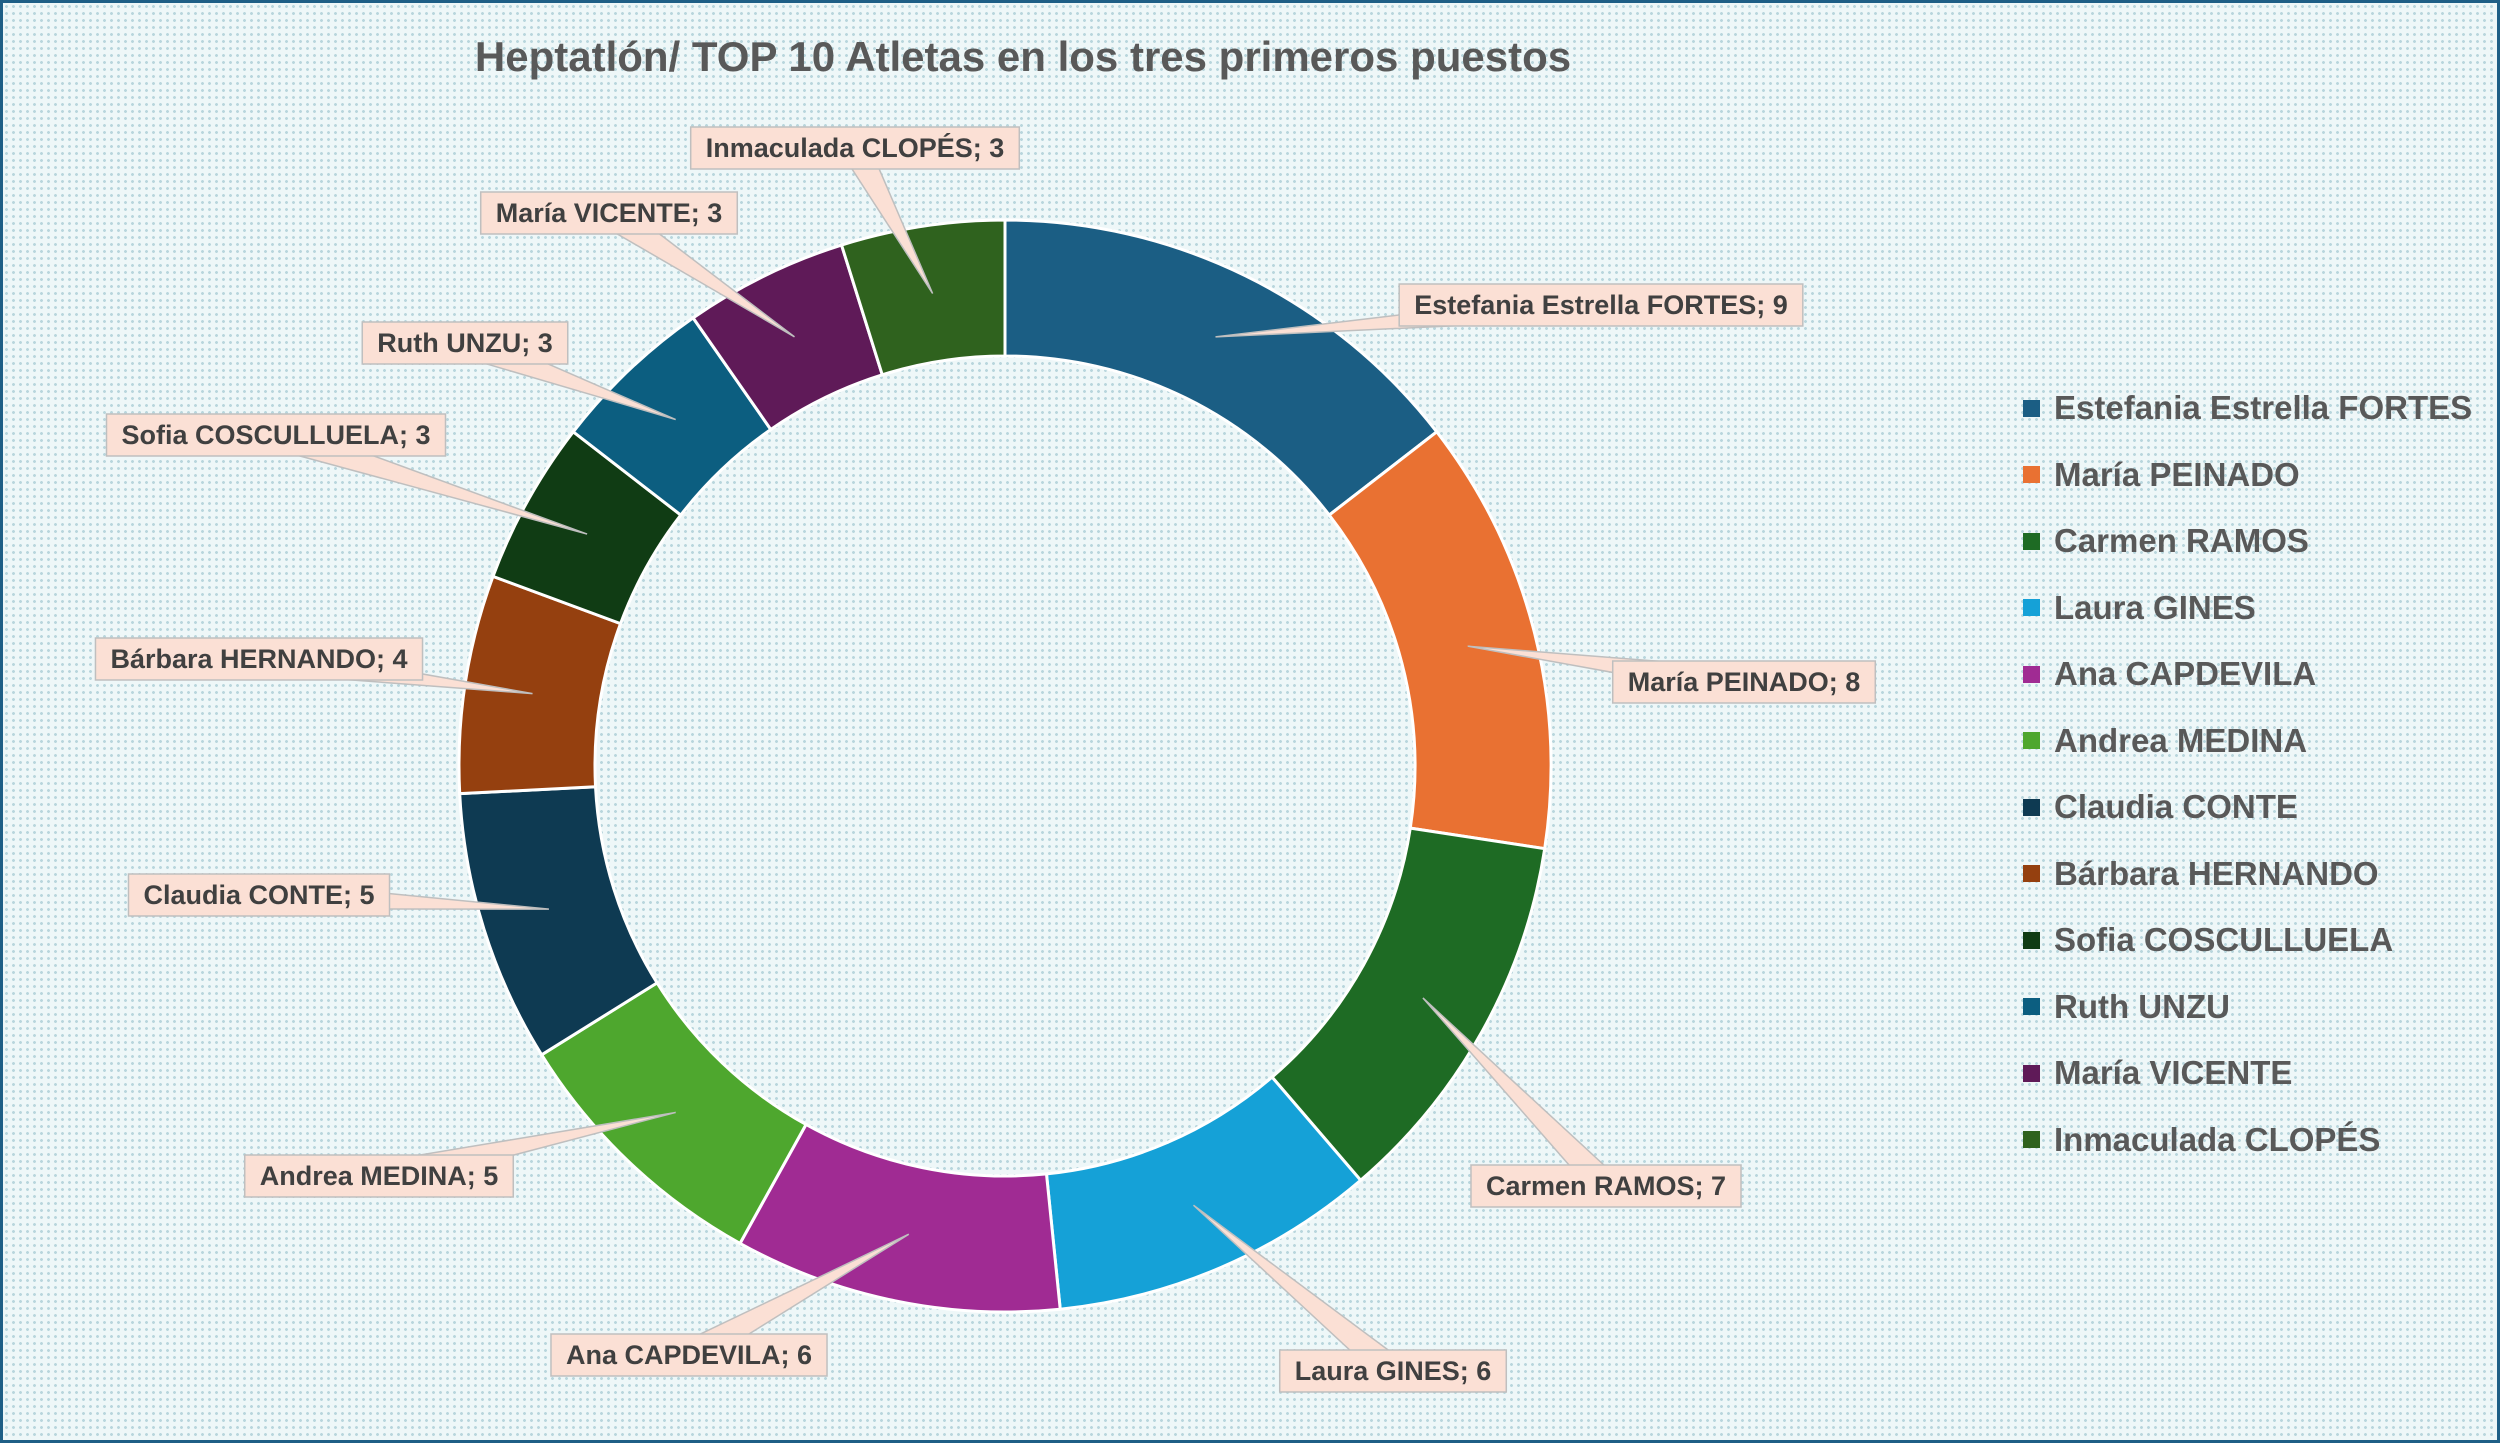 This screenshot has width=2500, height=1443. I want to click on data-label-laura-gines: Laura GINES; 6, so click(1393, 1371).